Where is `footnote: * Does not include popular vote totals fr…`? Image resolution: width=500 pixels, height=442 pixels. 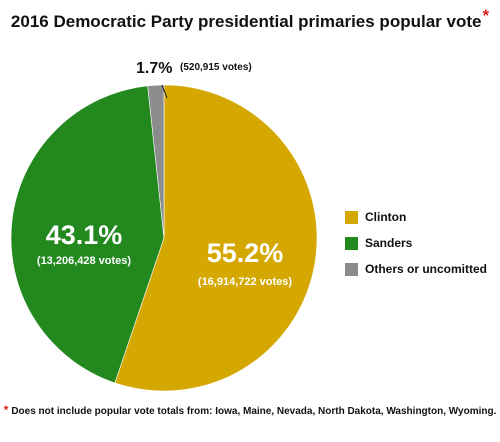 footnote: * Does not include popular vote totals fr… is located at coordinates (250, 410).